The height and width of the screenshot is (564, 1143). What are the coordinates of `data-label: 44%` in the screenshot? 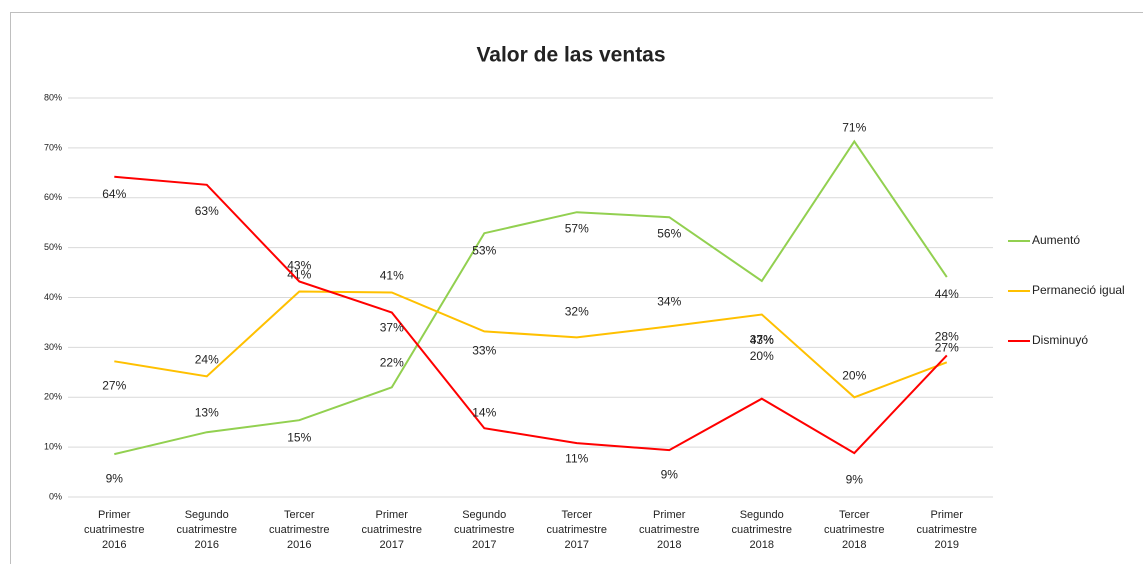 It's located at (947, 294).